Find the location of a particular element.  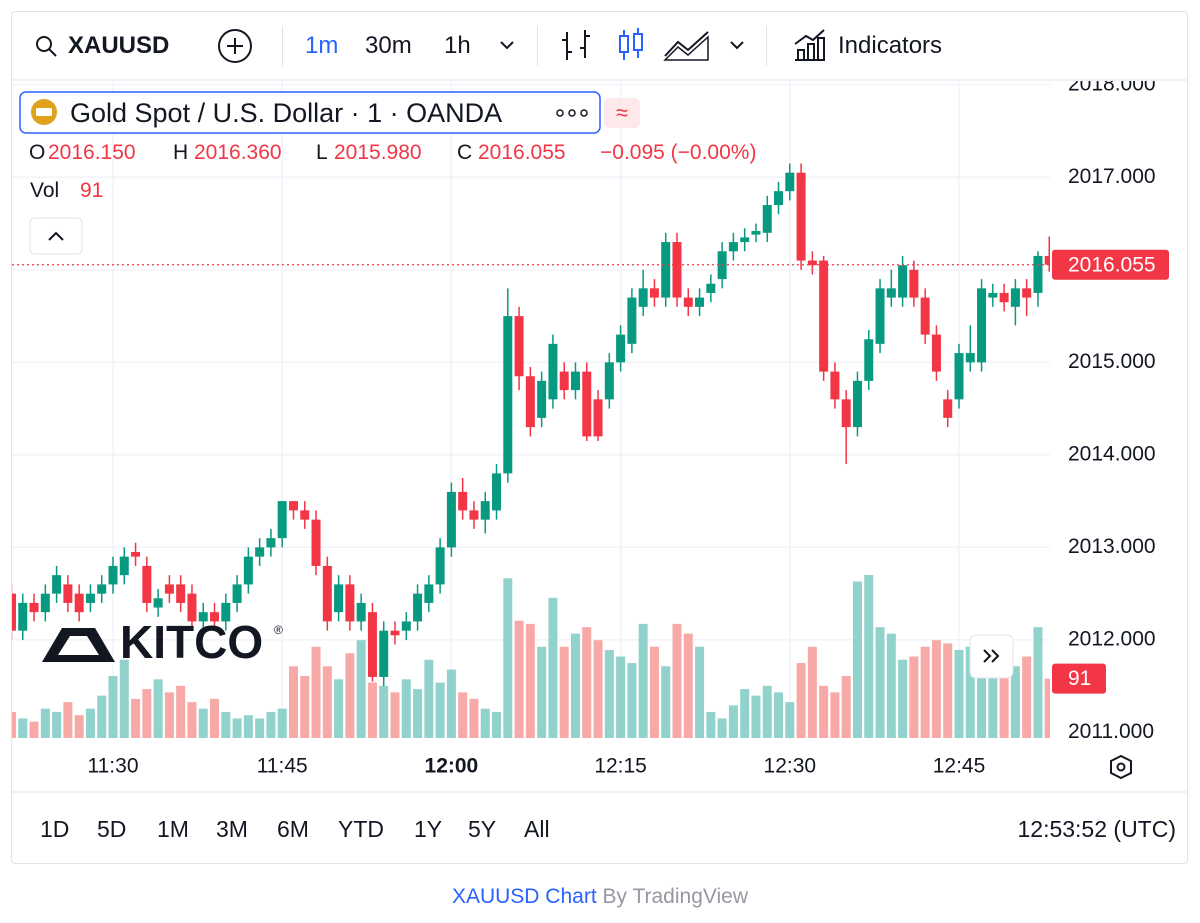

ohlc-label: O is located at coordinates (37, 152).